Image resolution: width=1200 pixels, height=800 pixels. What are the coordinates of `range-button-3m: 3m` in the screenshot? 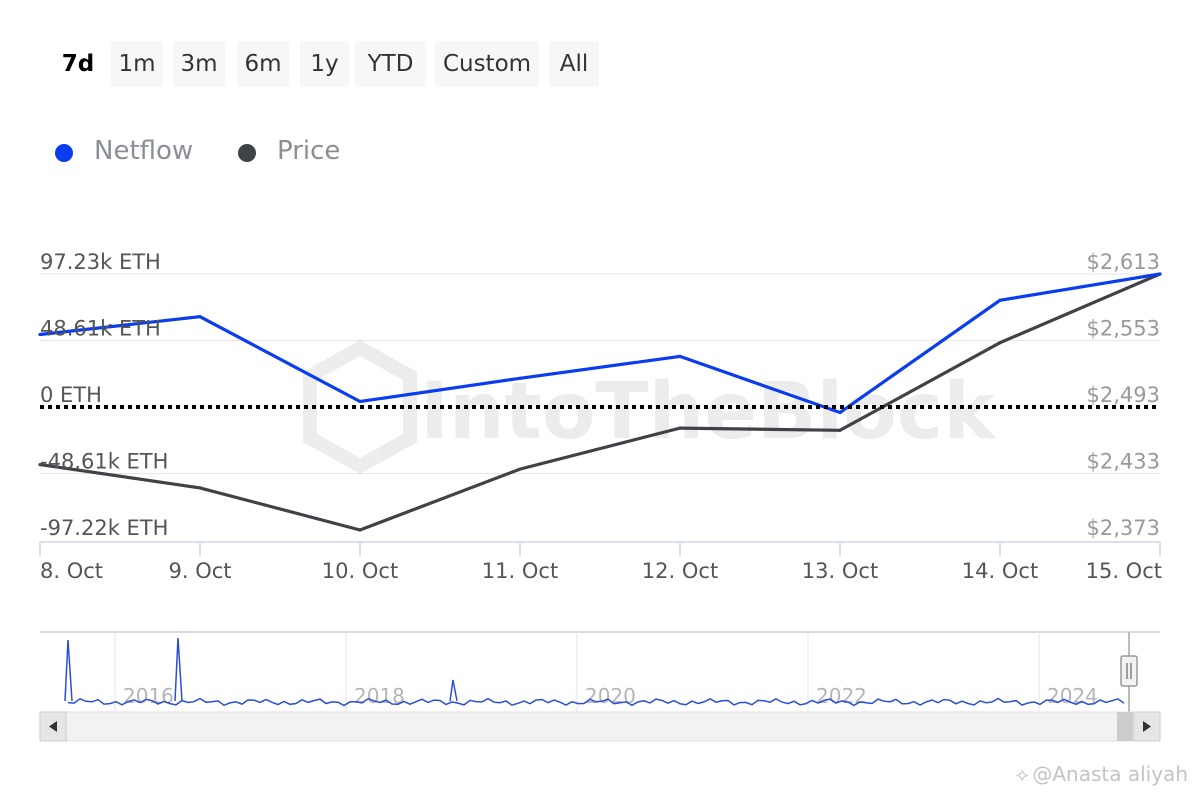 It's located at (199, 64).